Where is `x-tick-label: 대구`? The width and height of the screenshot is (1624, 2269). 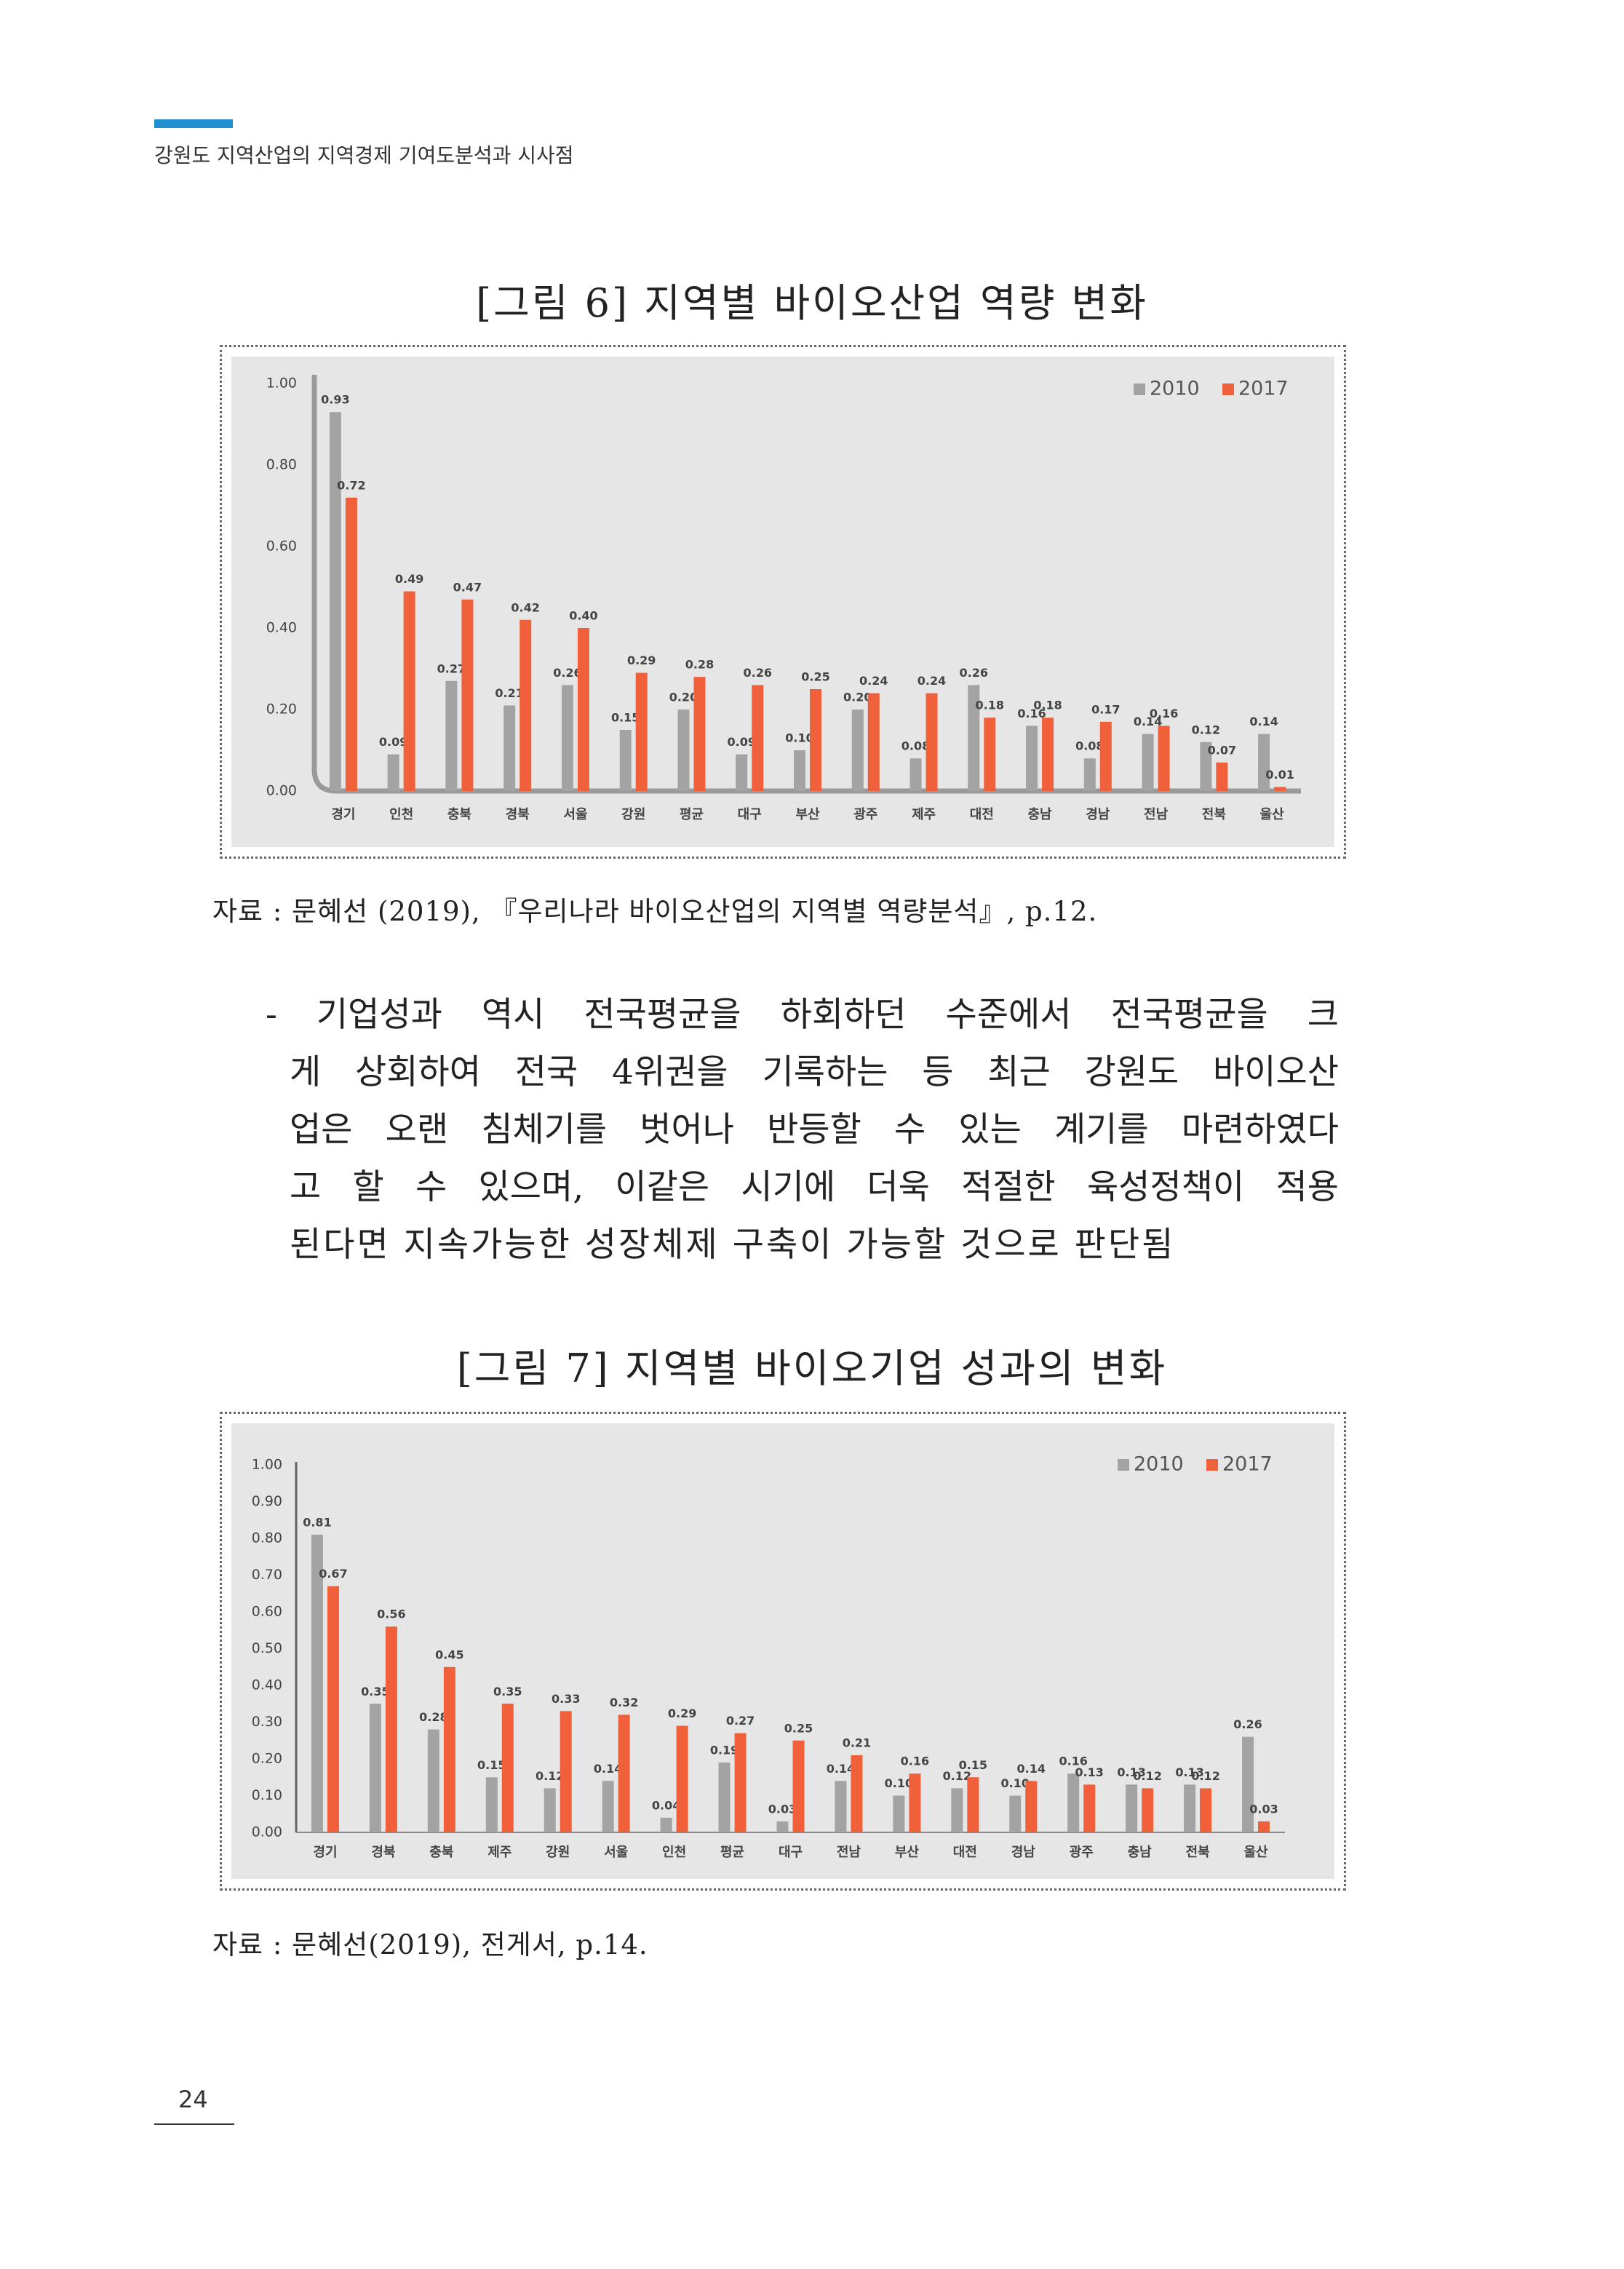 x-tick-label: 대구 is located at coordinates (791, 1852).